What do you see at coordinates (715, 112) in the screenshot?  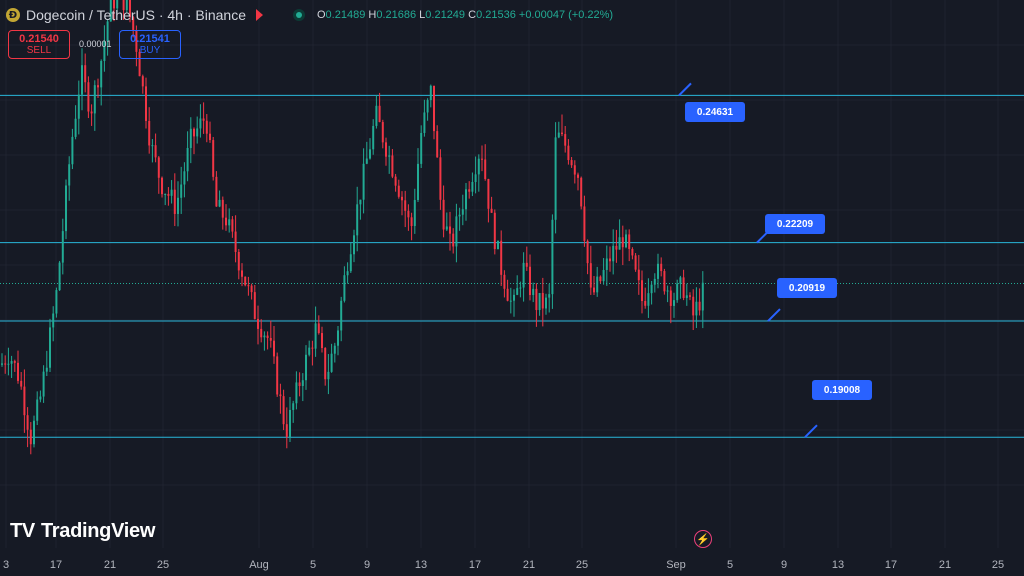 I see `level-label-1: 0.24631` at bounding box center [715, 112].